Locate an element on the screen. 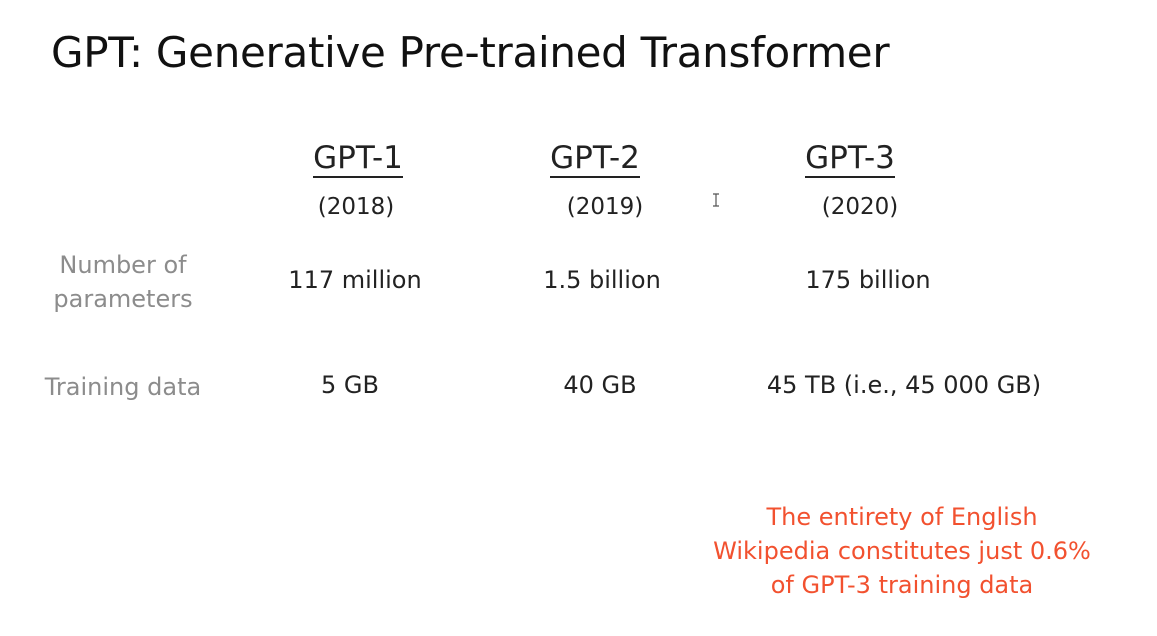 The image size is (1157, 636). cell-gpt3-training-data: 45 TB (i.e., 45 000 GB) is located at coordinates (904, 385).